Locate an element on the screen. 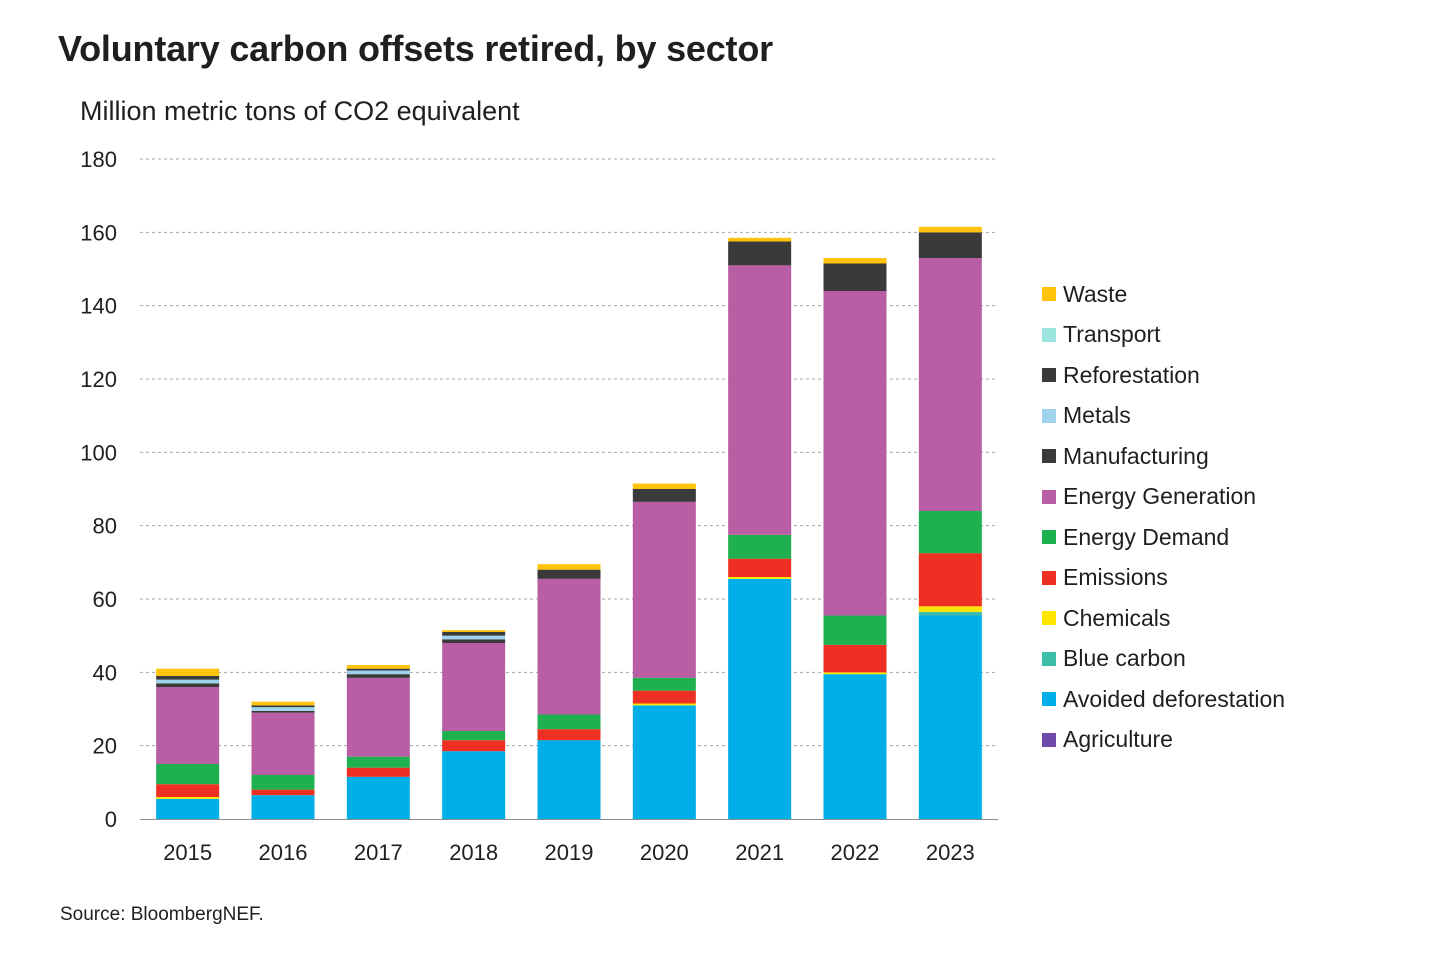  bar-stack-2021 is located at coordinates (760, 528).